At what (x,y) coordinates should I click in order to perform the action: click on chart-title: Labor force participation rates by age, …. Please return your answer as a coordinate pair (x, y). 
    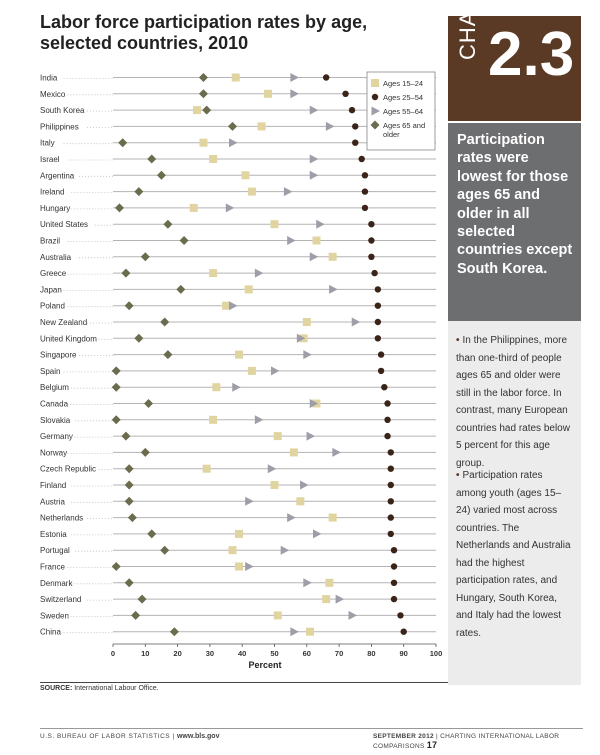
    Looking at the image, I should click on (204, 32).